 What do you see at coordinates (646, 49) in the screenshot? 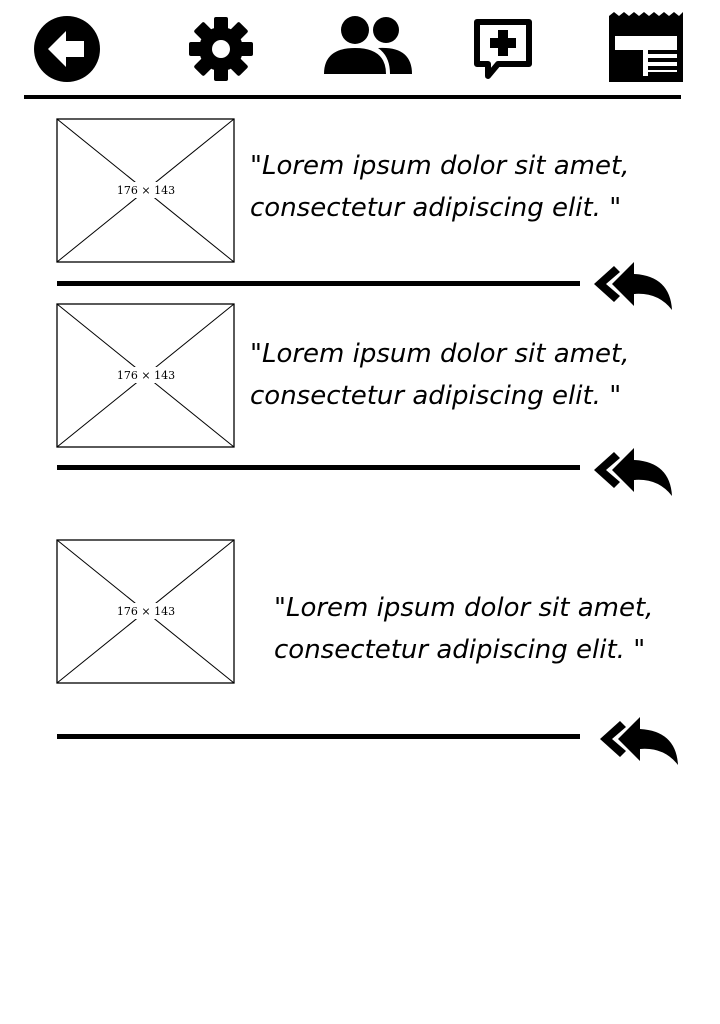
I see `newspaper-icon` at bounding box center [646, 49].